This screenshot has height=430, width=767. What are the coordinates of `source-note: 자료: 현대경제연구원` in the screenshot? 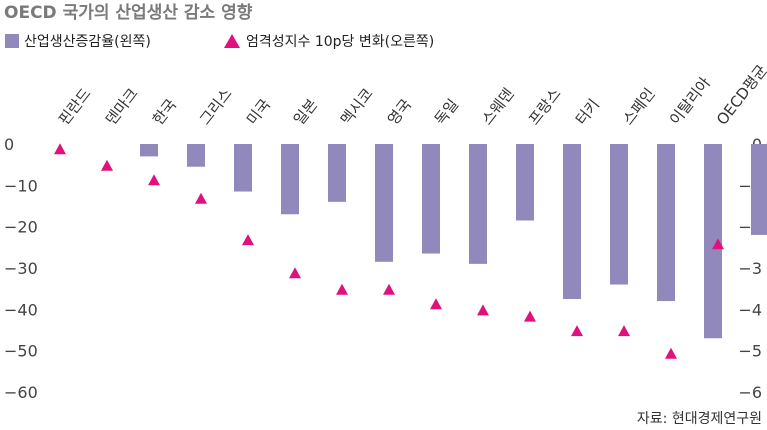 It's located at (699, 419).